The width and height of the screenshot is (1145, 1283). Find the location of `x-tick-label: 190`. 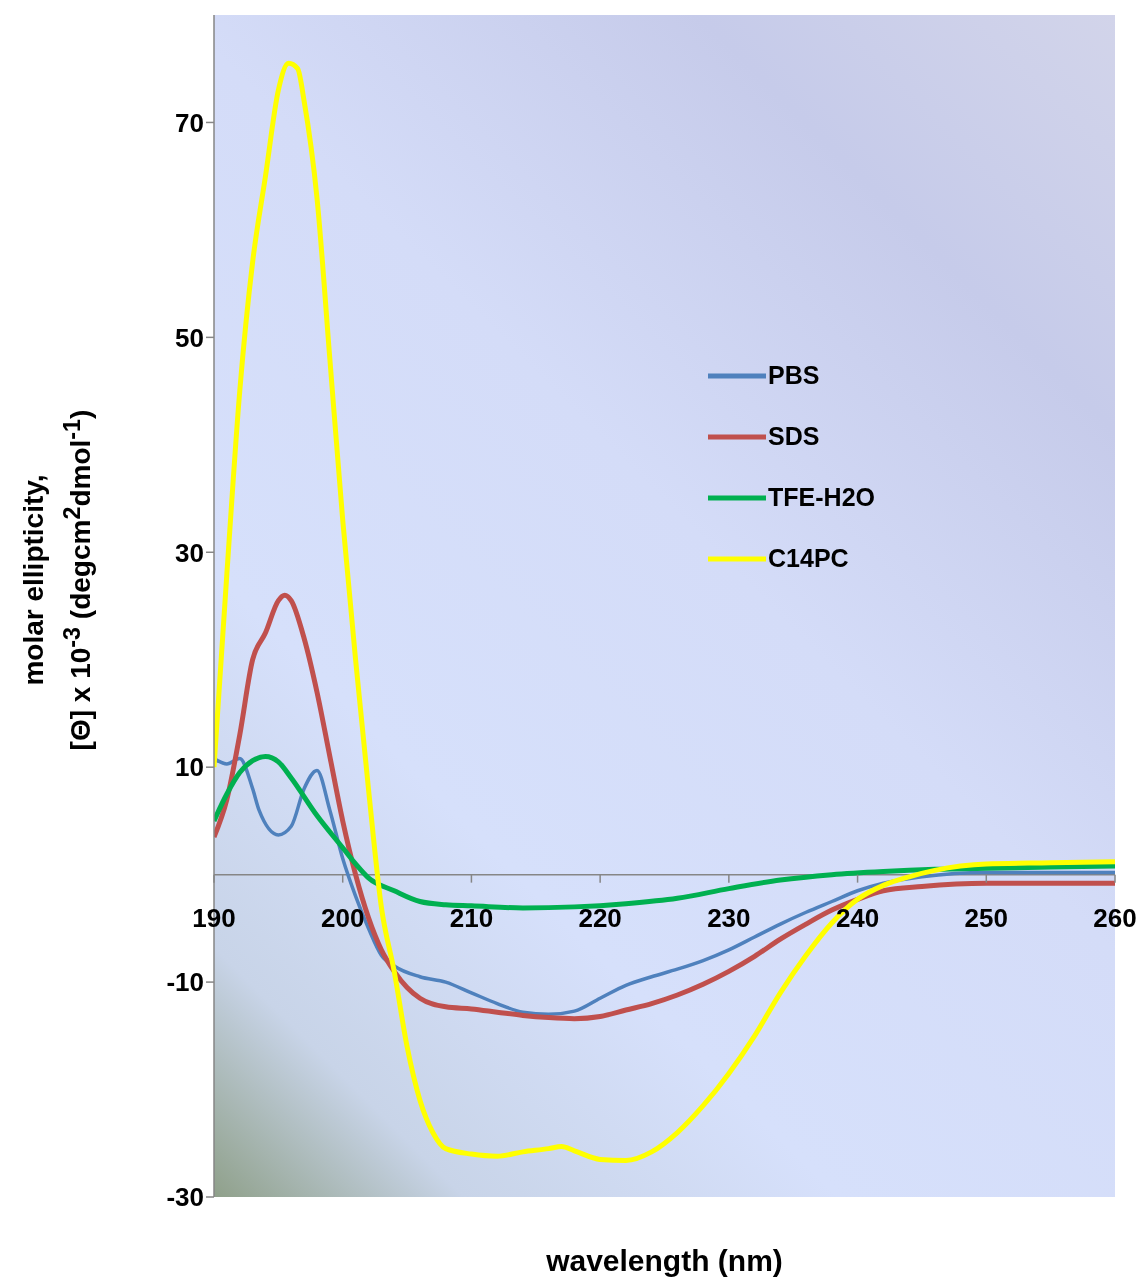

x-tick-label: 190 is located at coordinates (214, 917).